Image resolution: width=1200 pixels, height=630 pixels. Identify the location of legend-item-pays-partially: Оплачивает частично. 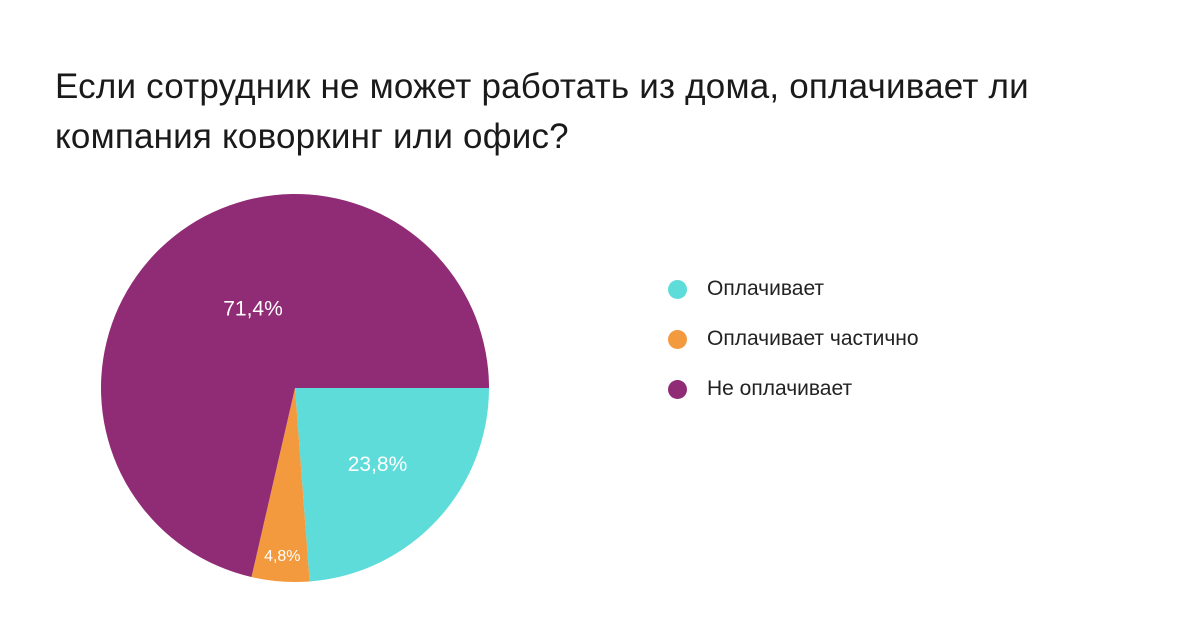
(793, 339).